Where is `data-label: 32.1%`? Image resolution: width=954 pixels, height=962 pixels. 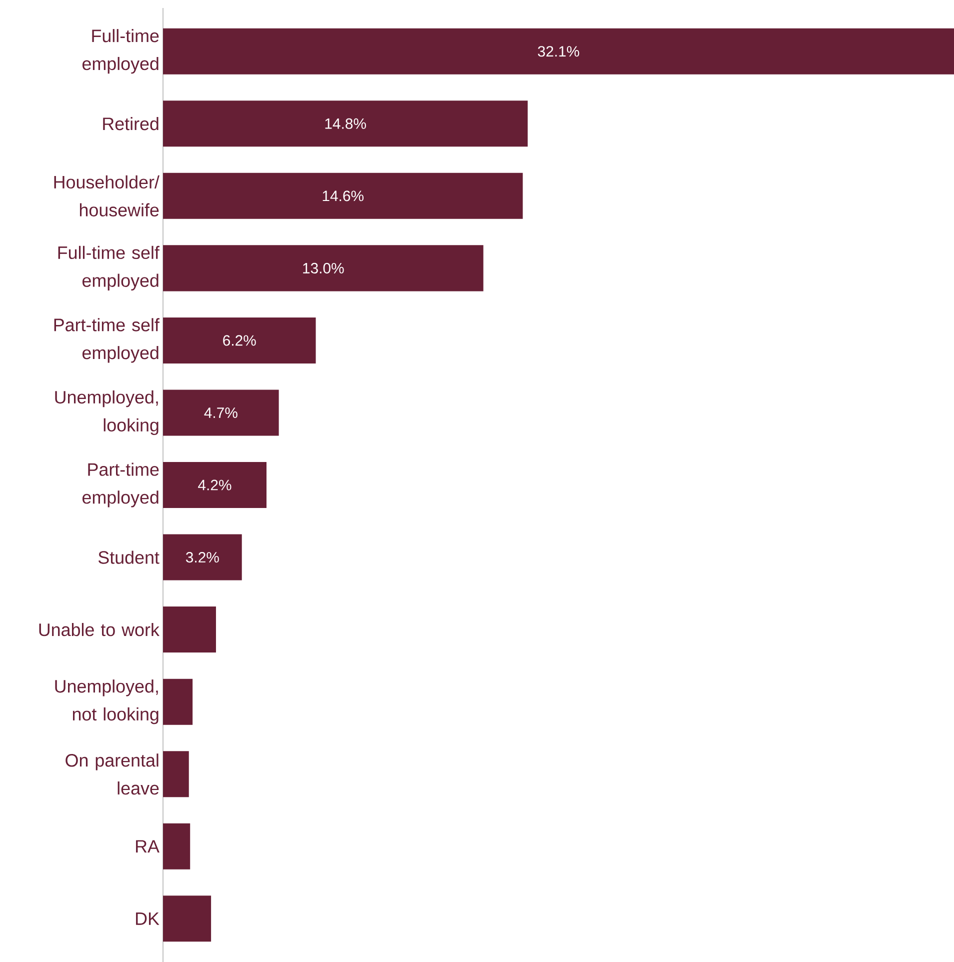 data-label: 32.1% is located at coordinates (559, 51).